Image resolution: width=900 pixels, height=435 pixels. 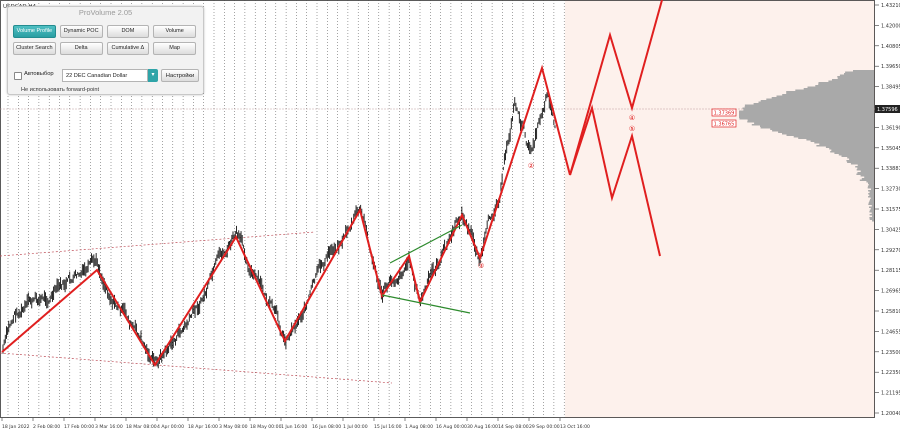 I want to click on time-tick-label: 1 Jul 00:00, so click(x=355, y=427).